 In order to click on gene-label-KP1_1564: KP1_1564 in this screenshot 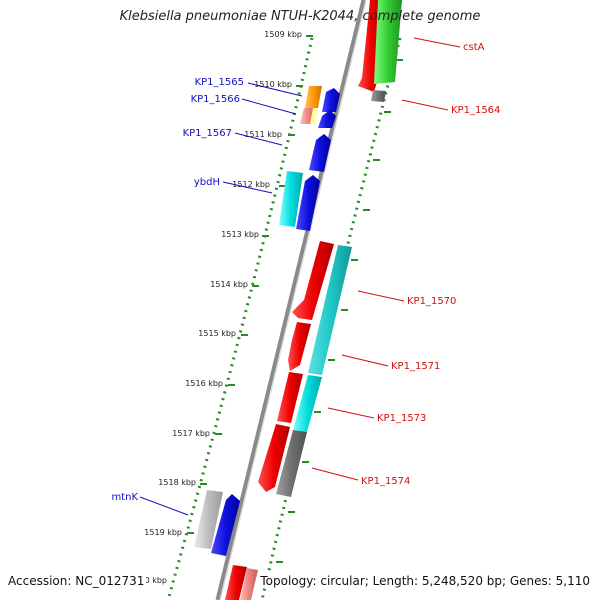, I will do `click(475, 110)`.